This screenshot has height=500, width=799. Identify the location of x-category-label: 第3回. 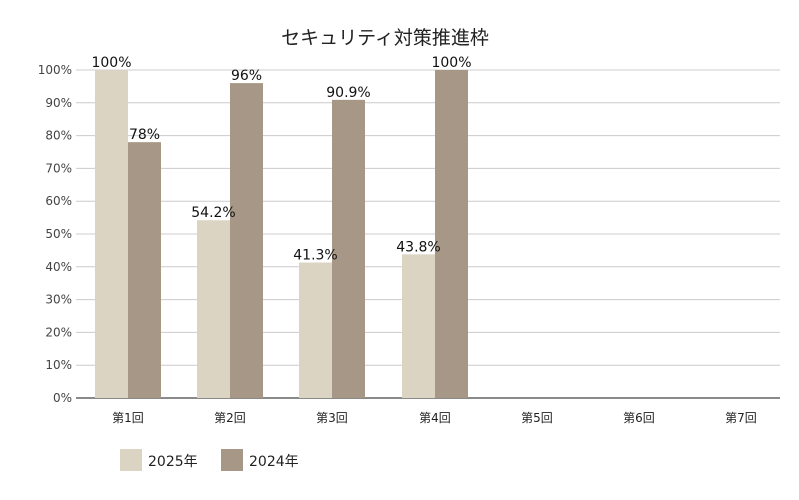
(332, 418).